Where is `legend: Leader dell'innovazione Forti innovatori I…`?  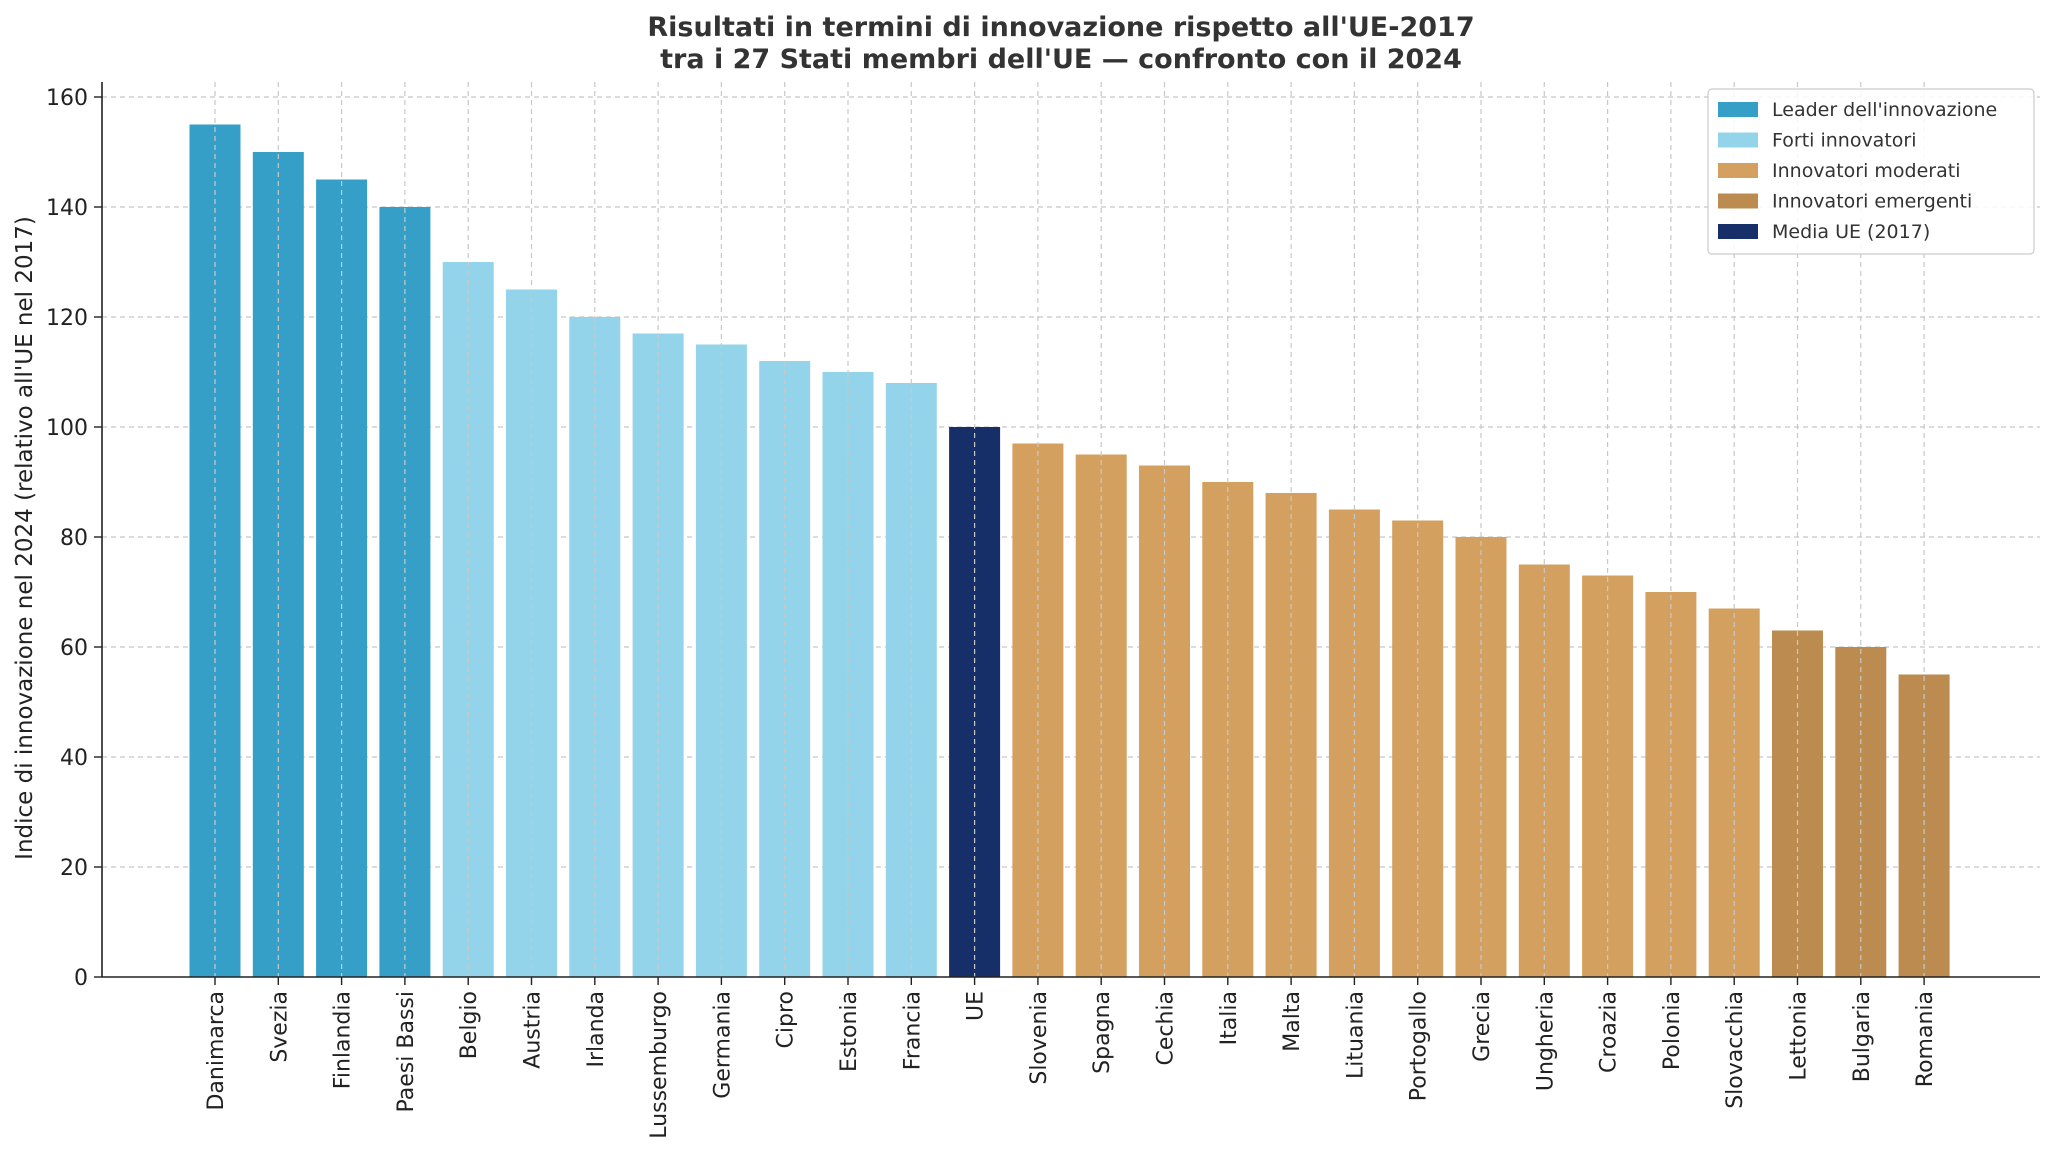 legend: Leader dell'innovazione Forti innovatori I… is located at coordinates (1871, 171).